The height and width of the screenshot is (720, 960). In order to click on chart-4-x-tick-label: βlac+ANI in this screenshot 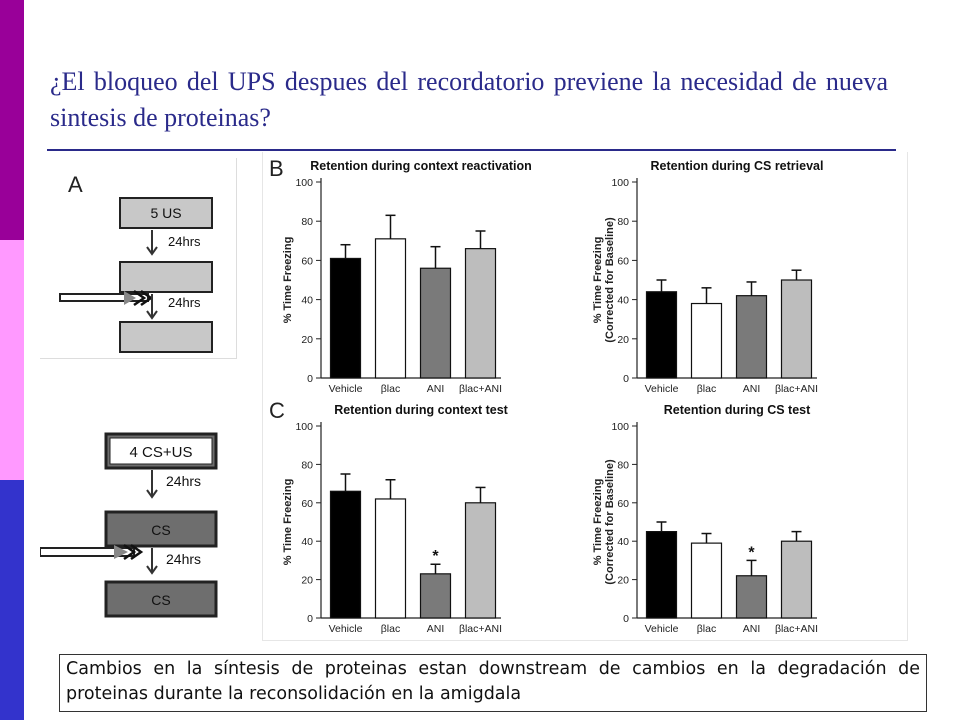, I will do `click(796, 629)`.